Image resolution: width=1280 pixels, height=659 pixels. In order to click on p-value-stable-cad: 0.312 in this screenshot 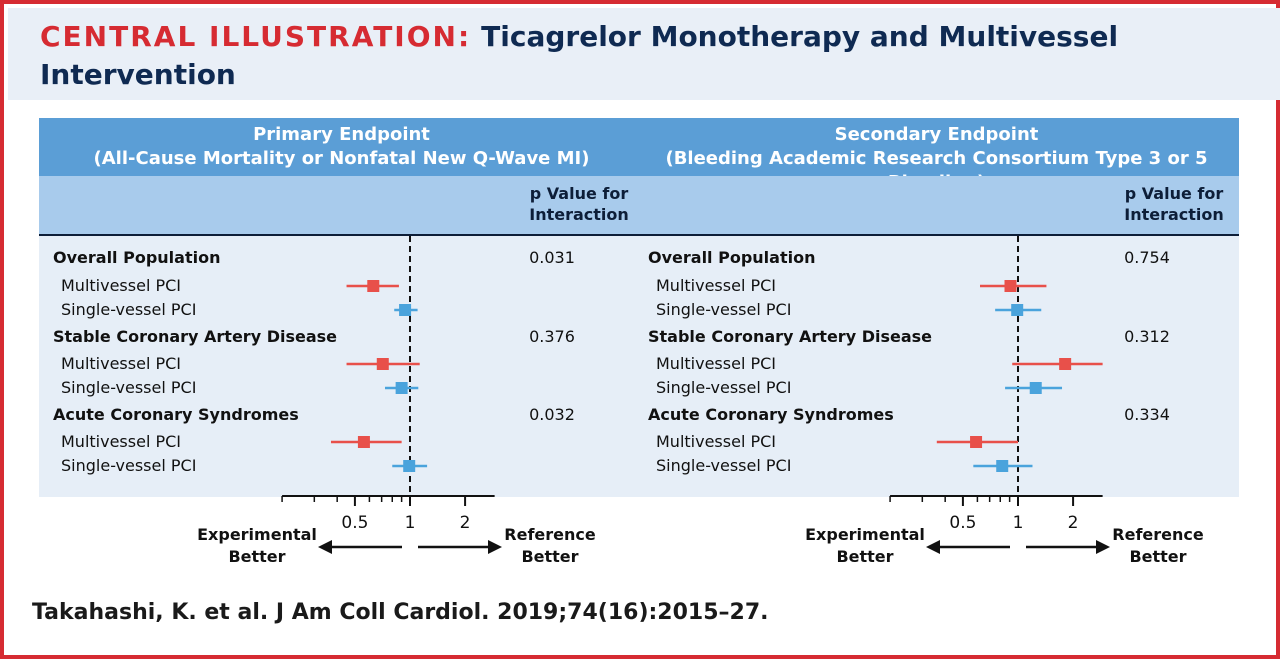, I will do `click(1147, 336)`.